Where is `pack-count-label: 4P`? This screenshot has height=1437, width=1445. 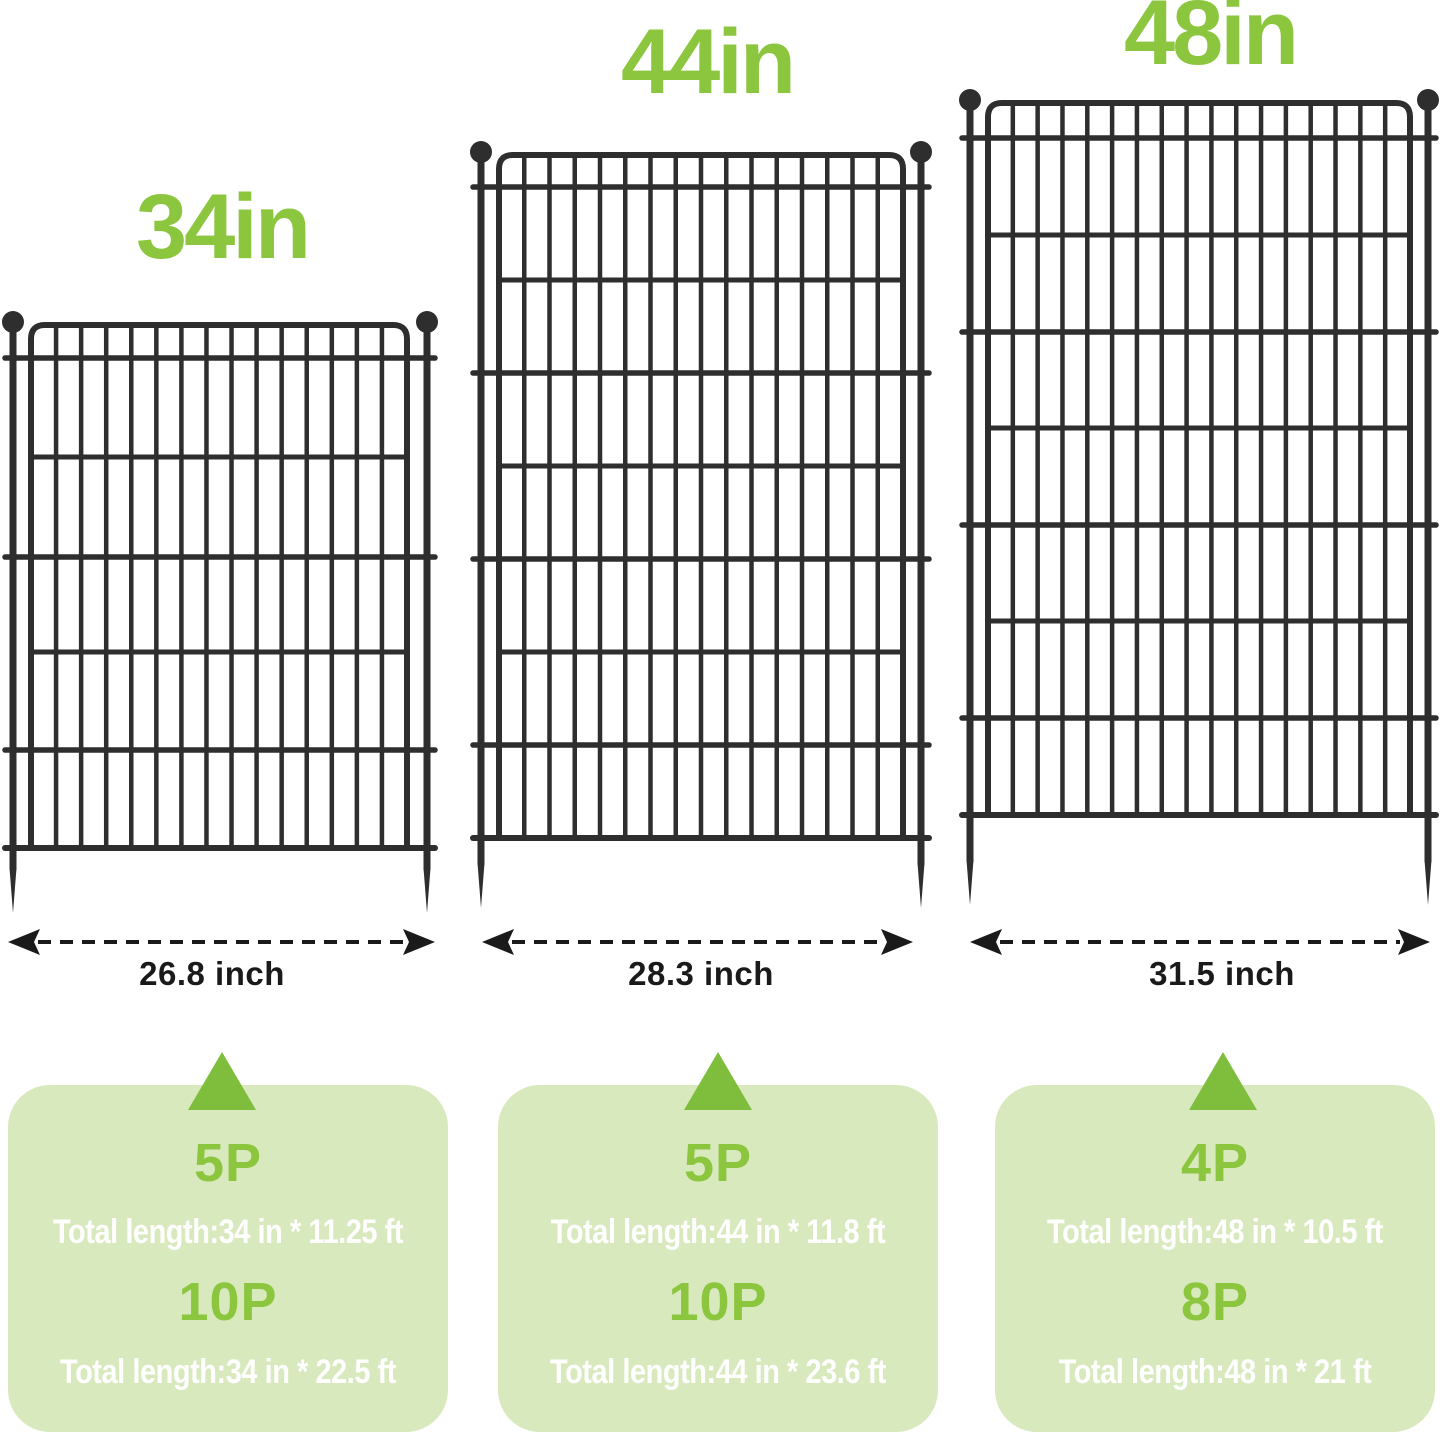
pack-count-label: 4P is located at coordinates (1215, 1163).